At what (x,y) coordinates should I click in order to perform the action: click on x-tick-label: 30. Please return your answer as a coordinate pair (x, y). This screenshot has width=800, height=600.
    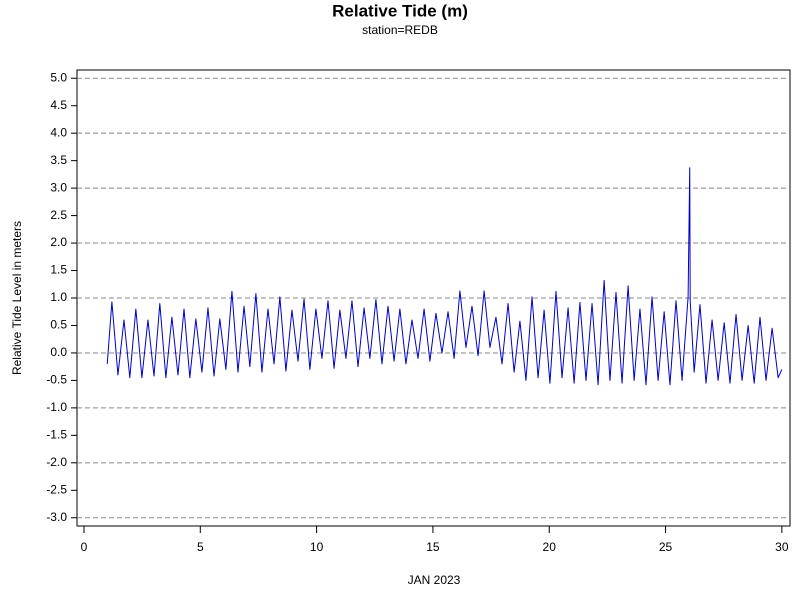
    Looking at the image, I should click on (782, 547).